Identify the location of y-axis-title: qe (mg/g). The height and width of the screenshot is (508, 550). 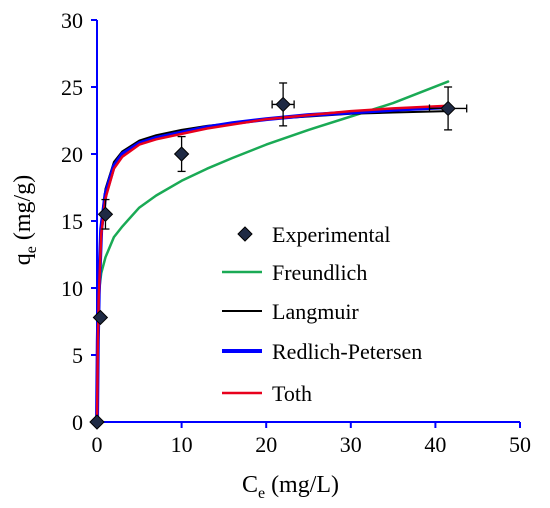
(25, 220).